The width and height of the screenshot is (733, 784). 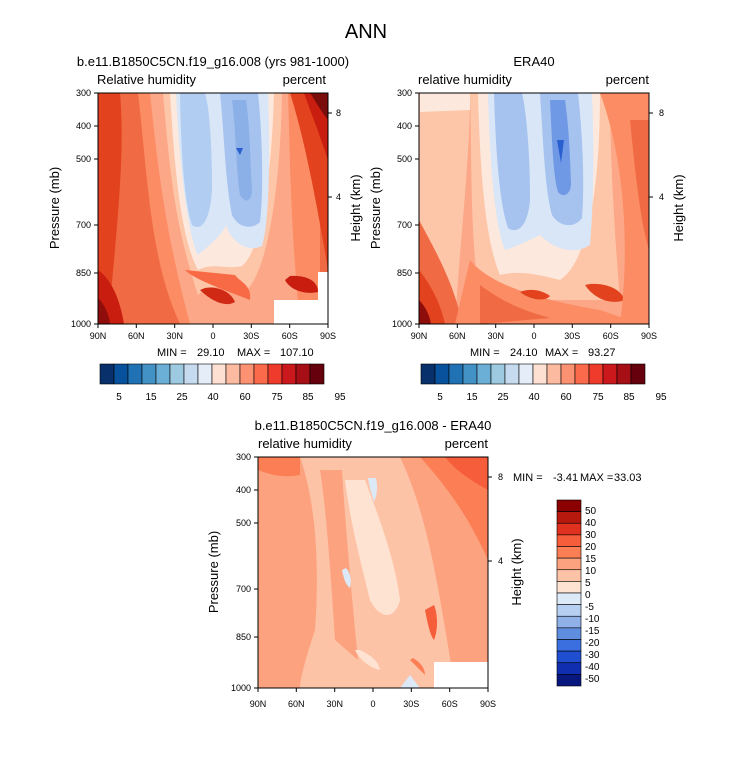 I want to click on x-tick-label: 30S, so click(x=251, y=336).